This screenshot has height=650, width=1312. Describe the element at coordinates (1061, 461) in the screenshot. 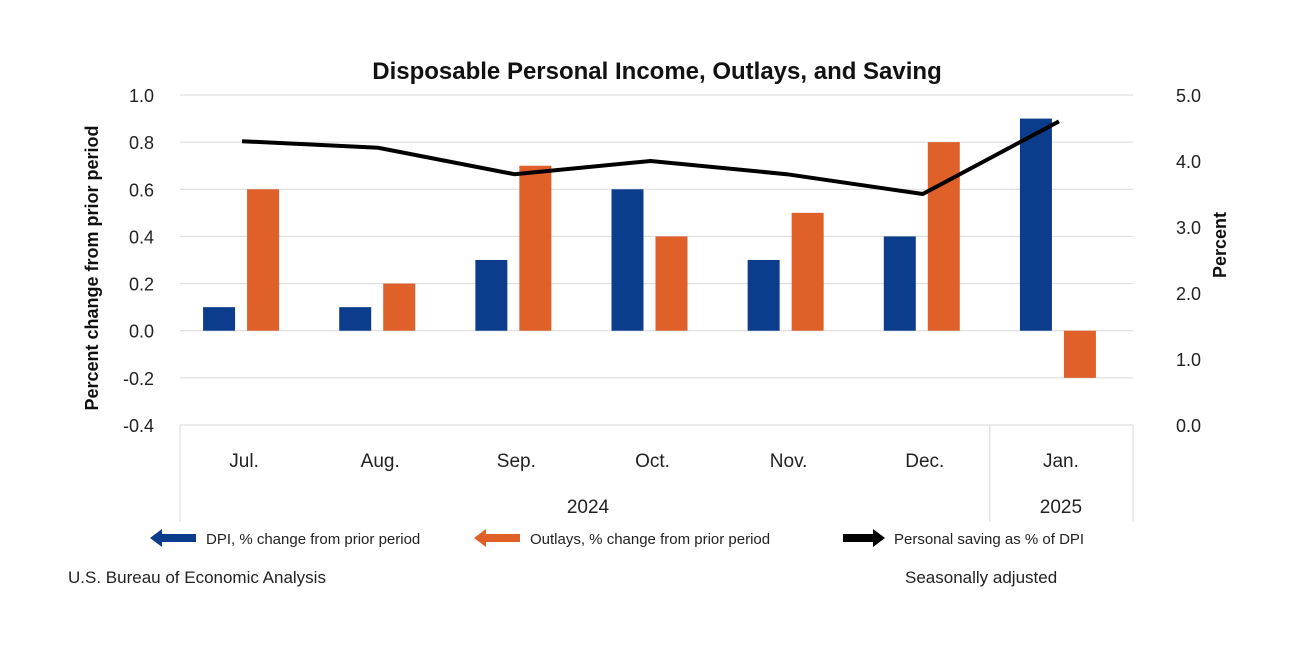

I see `x-tick-label: Jan.` at that location.